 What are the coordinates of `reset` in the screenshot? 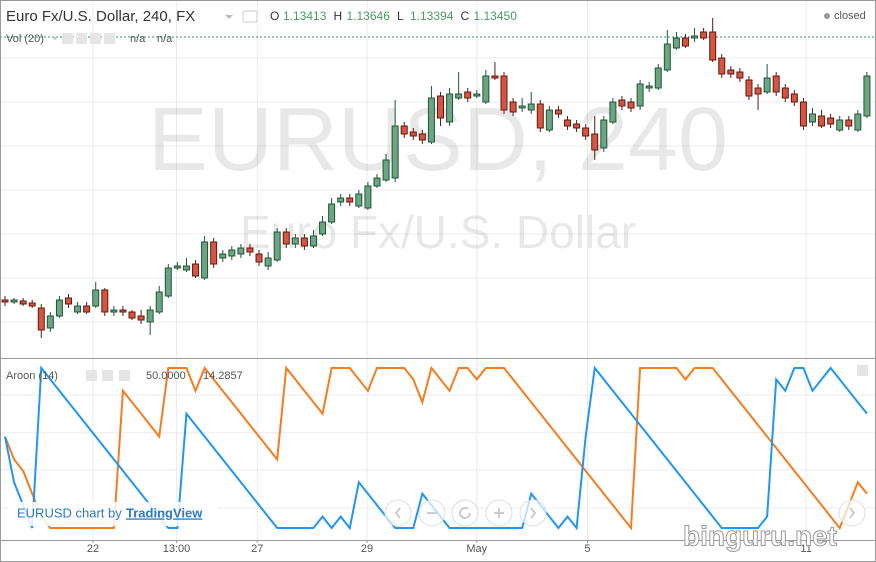 It's located at (465, 513).